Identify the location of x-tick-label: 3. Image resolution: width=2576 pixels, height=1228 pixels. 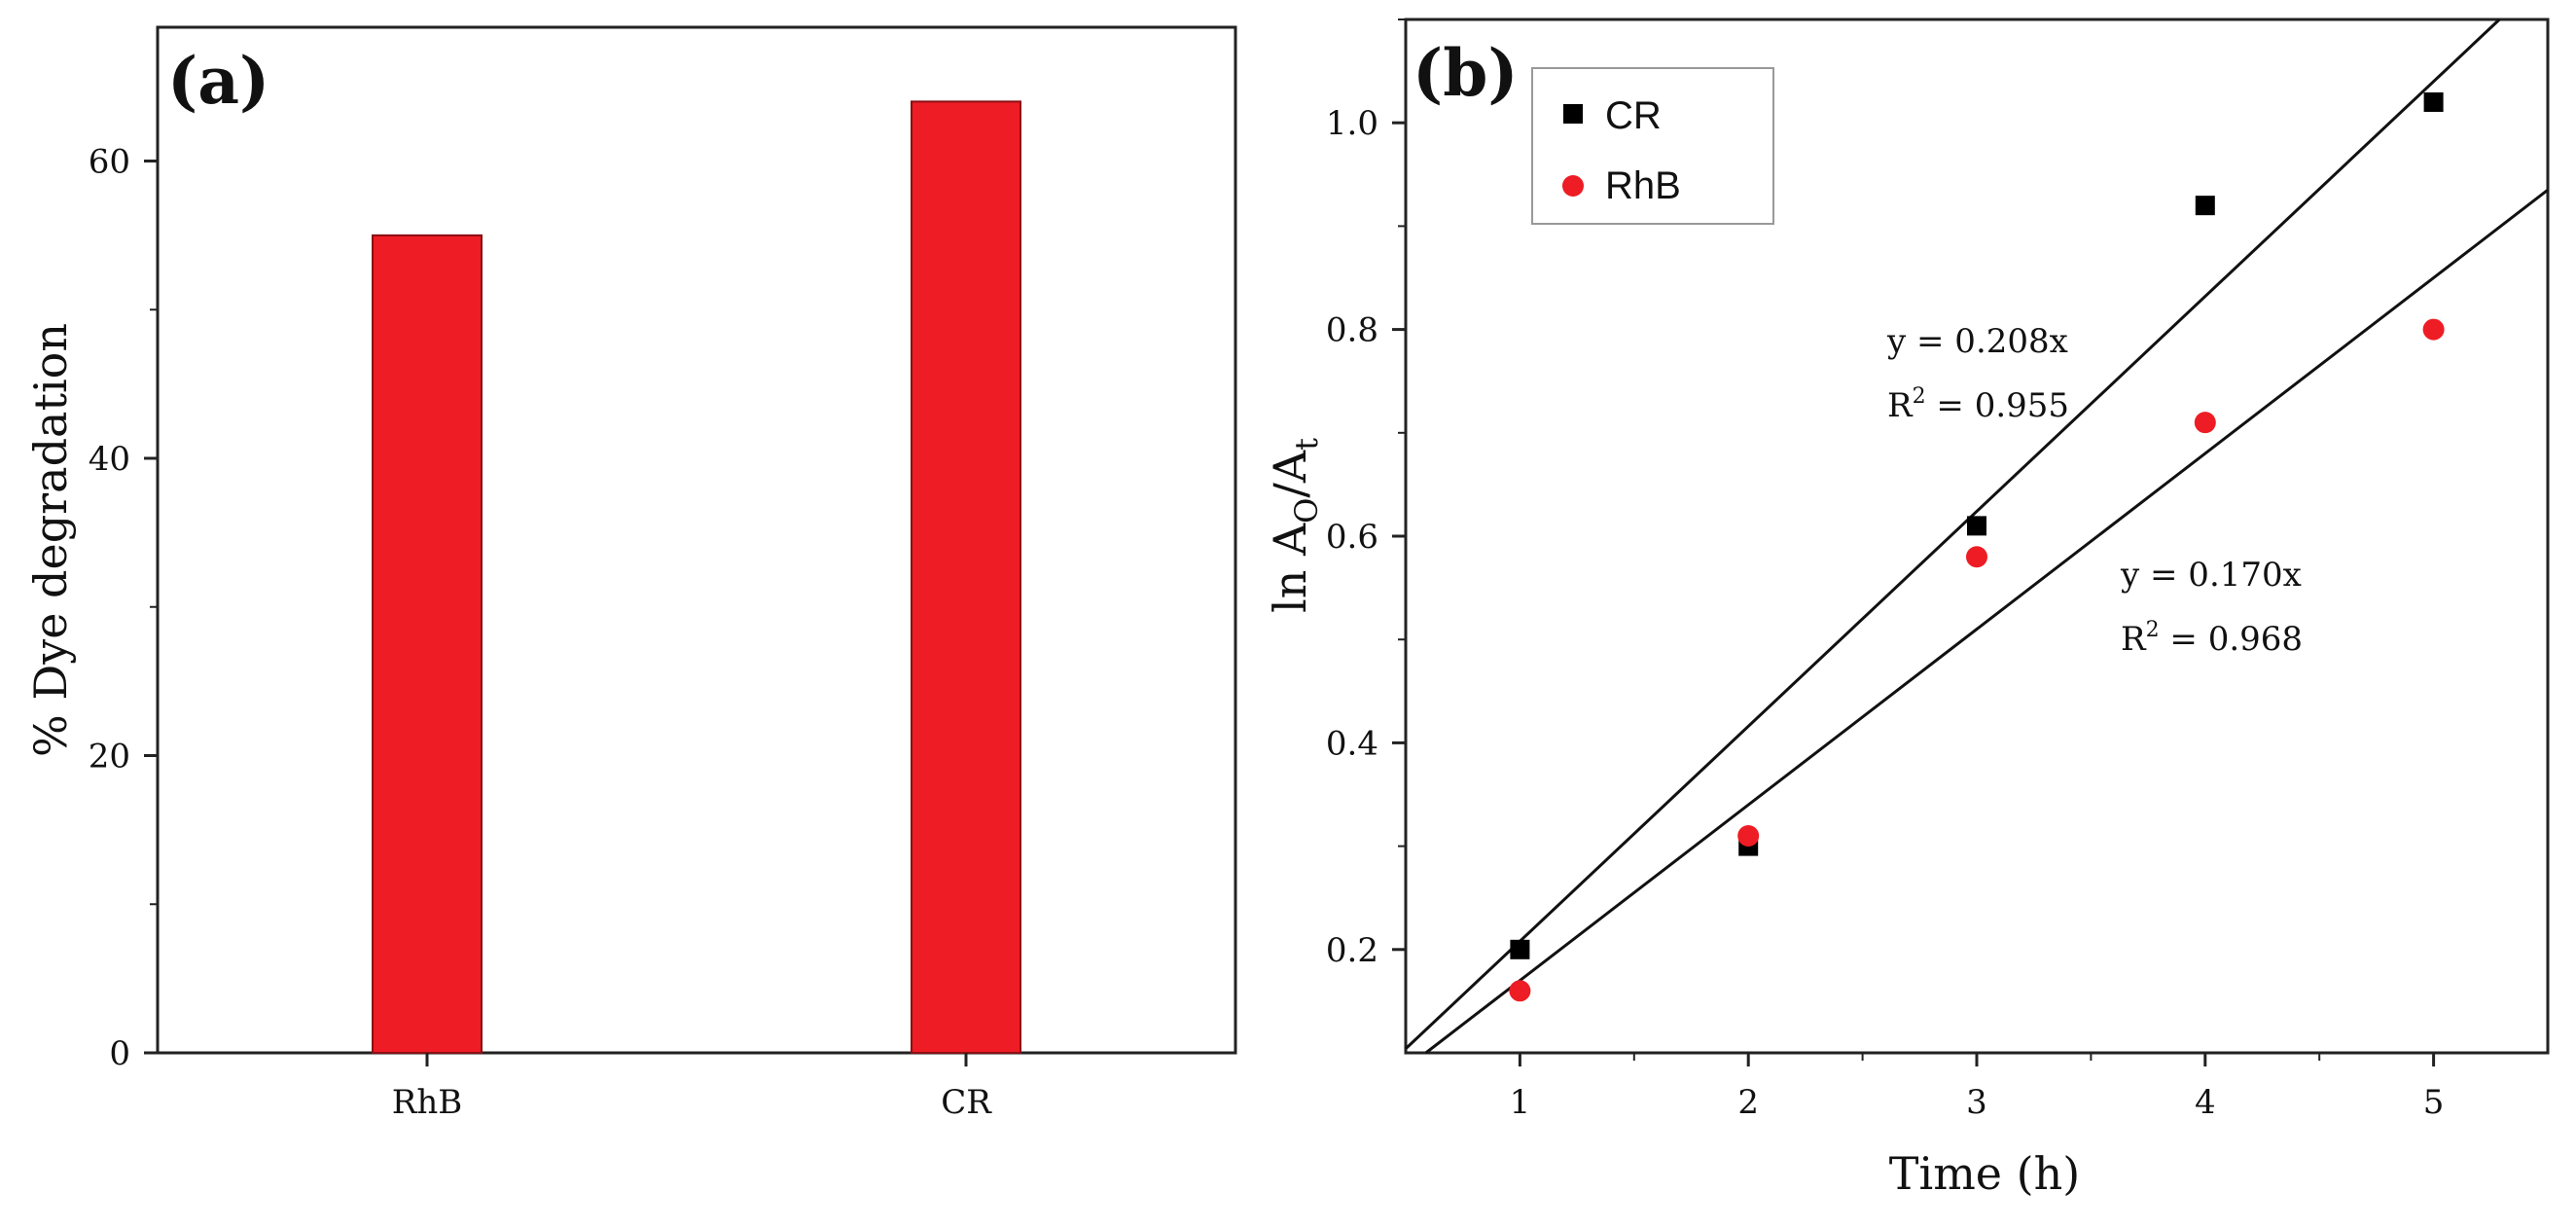
(1976, 1102).